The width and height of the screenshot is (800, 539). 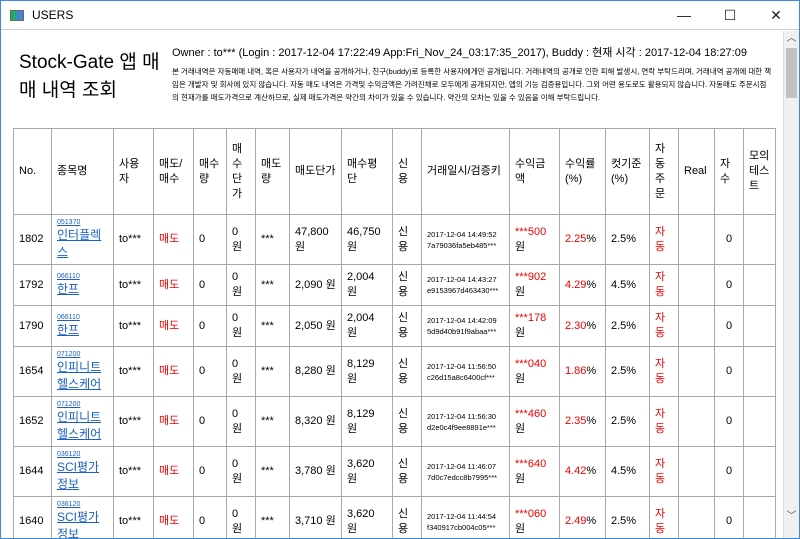 I want to click on trade-datetime: 2017-12-04 11:56:50, so click(x=462, y=366).